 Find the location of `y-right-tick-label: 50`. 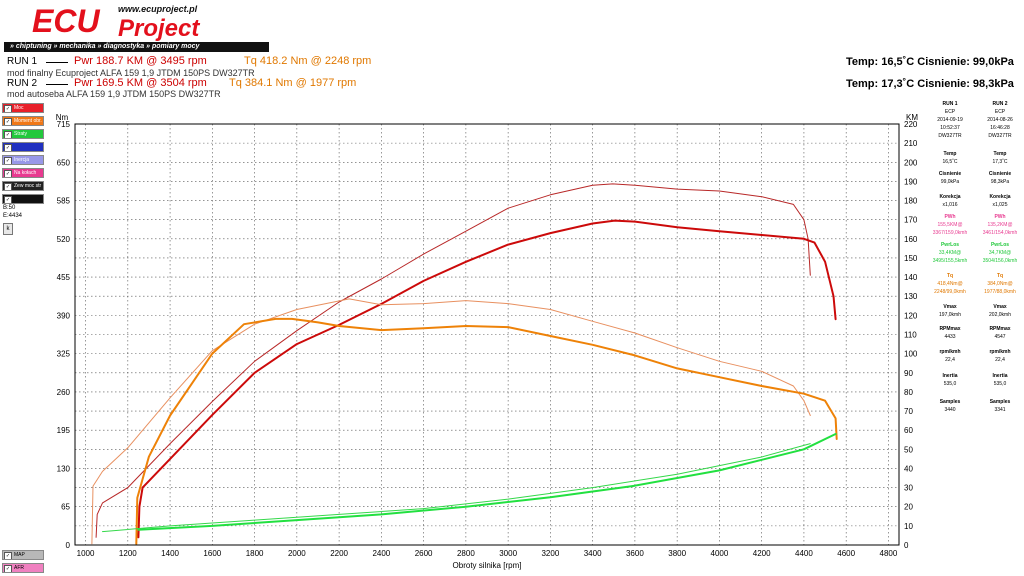

y-right-tick-label: 50 is located at coordinates (908, 449).